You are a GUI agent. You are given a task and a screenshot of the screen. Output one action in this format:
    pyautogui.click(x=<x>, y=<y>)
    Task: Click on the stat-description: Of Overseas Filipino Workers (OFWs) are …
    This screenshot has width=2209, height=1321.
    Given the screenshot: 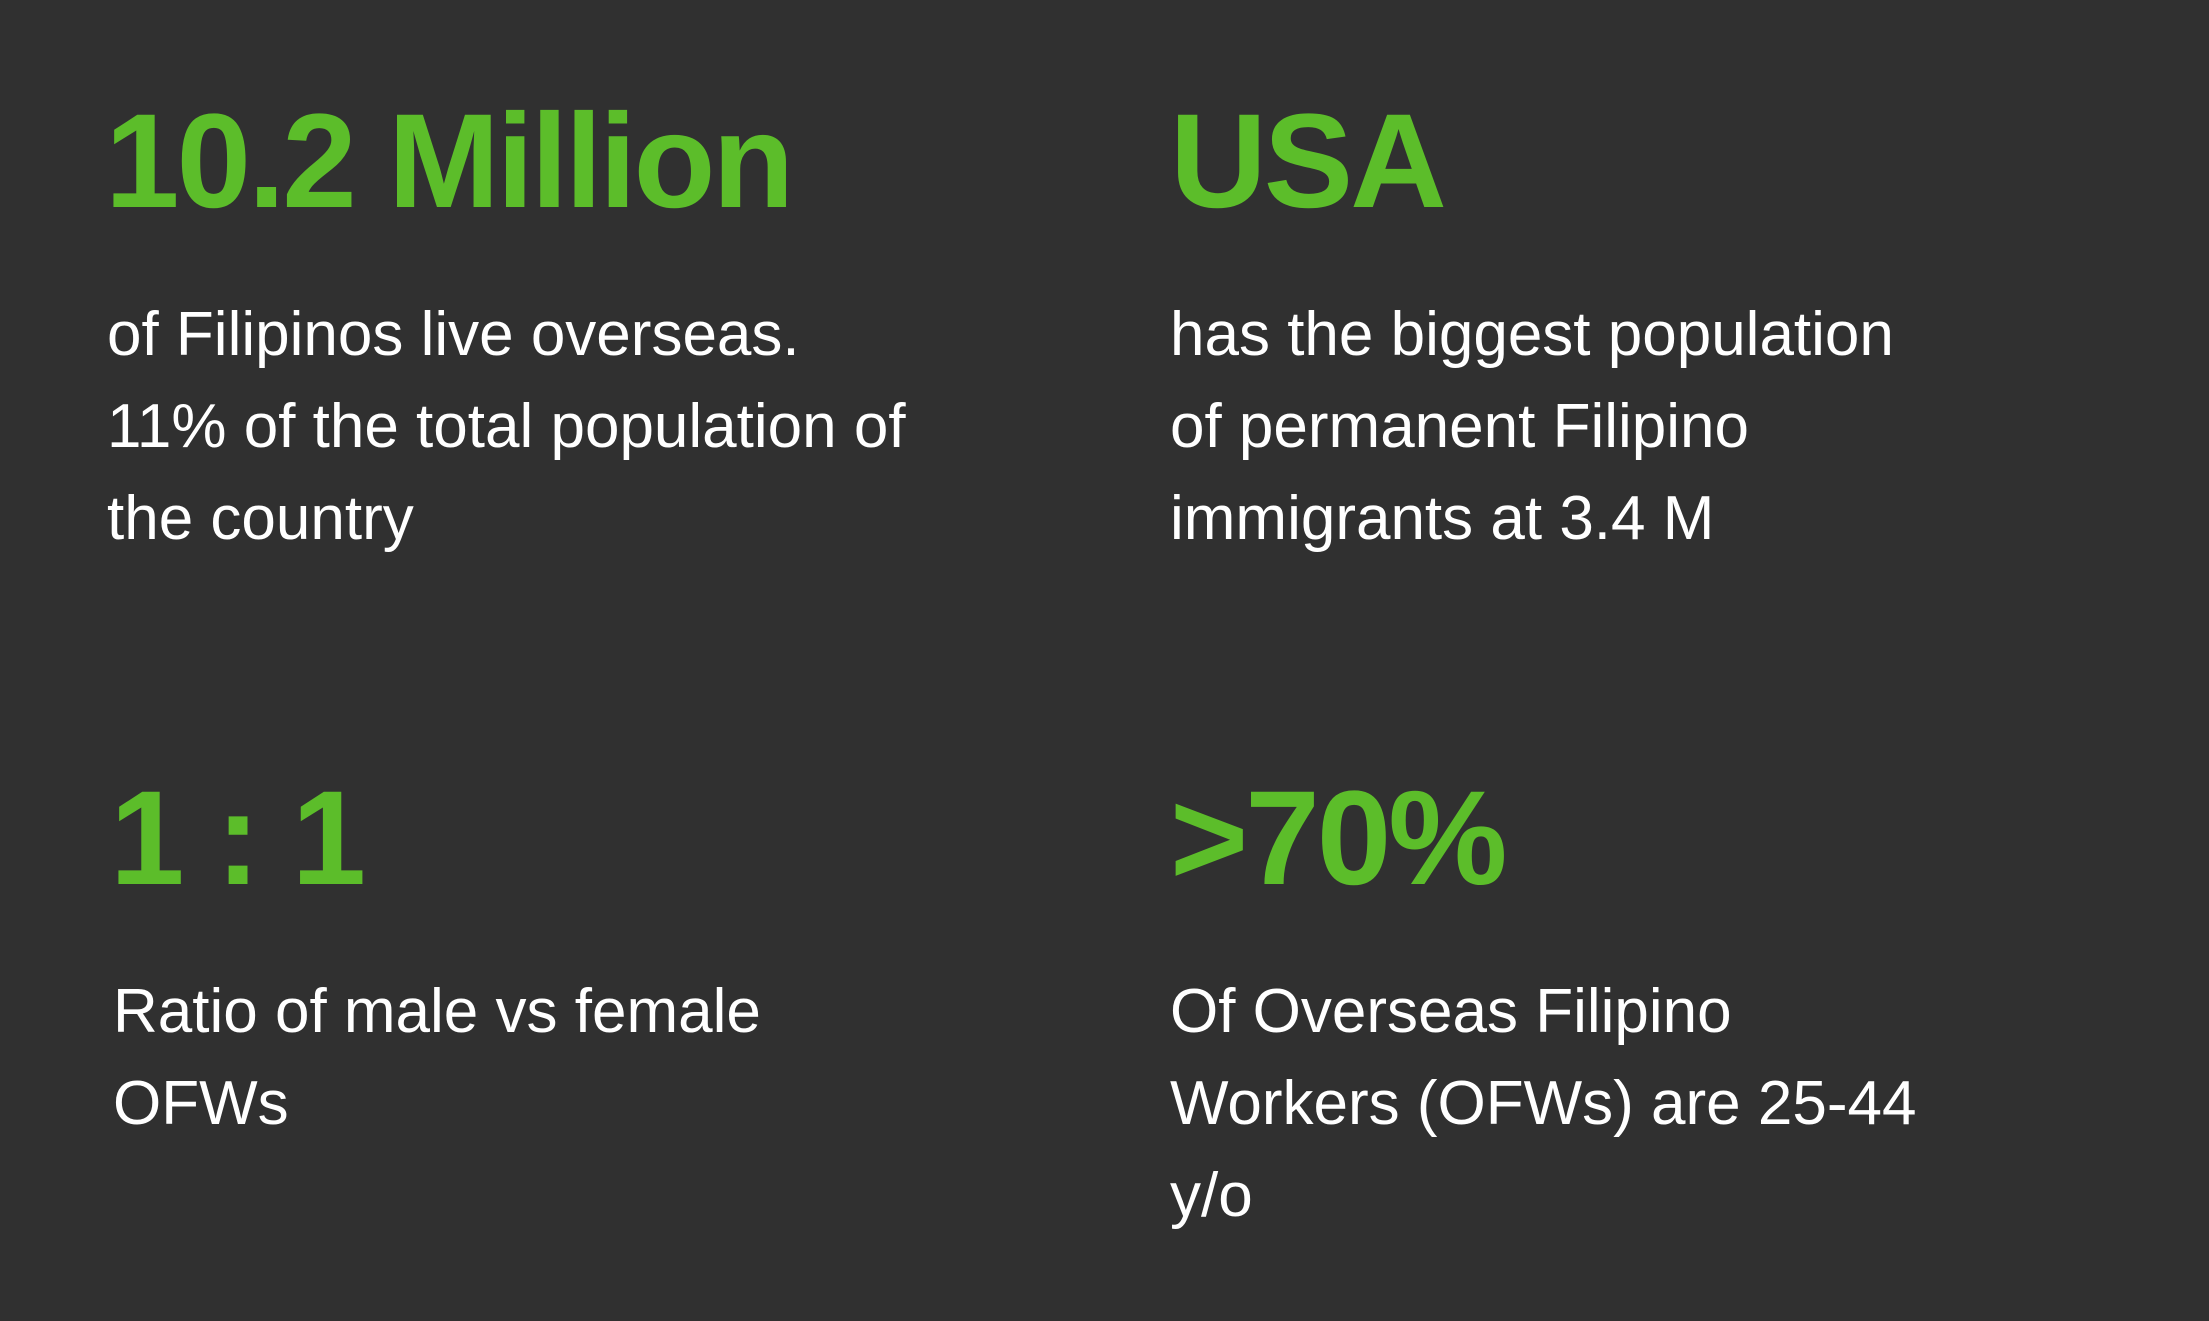 What is the action you would take?
    pyautogui.click(x=1543, y=1103)
    